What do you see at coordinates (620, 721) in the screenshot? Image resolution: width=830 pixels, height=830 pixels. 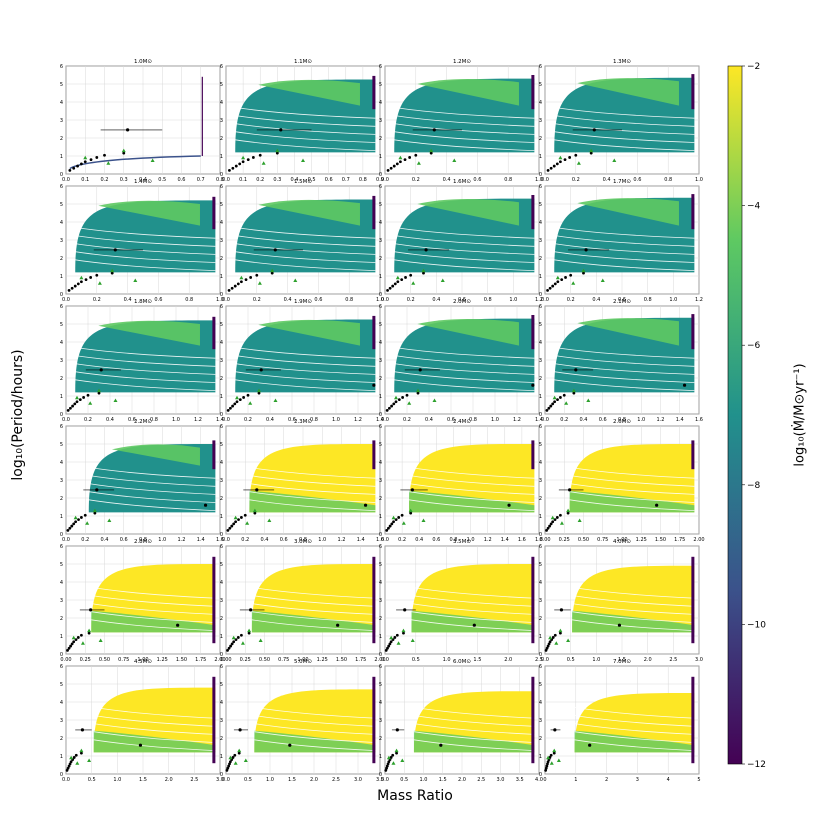 I see `panel: 0 1 2 3 4 5 0 1 2 3 4 5 6 7.0M⊙` at bounding box center [620, 721].